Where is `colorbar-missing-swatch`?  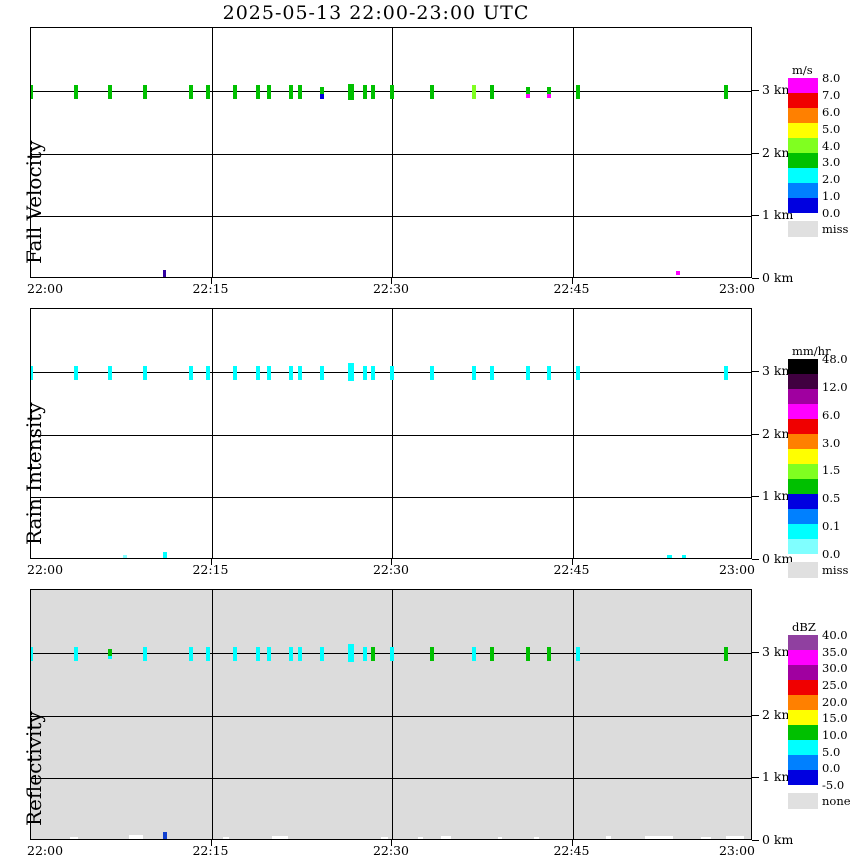
colorbar-missing-swatch is located at coordinates (803, 801).